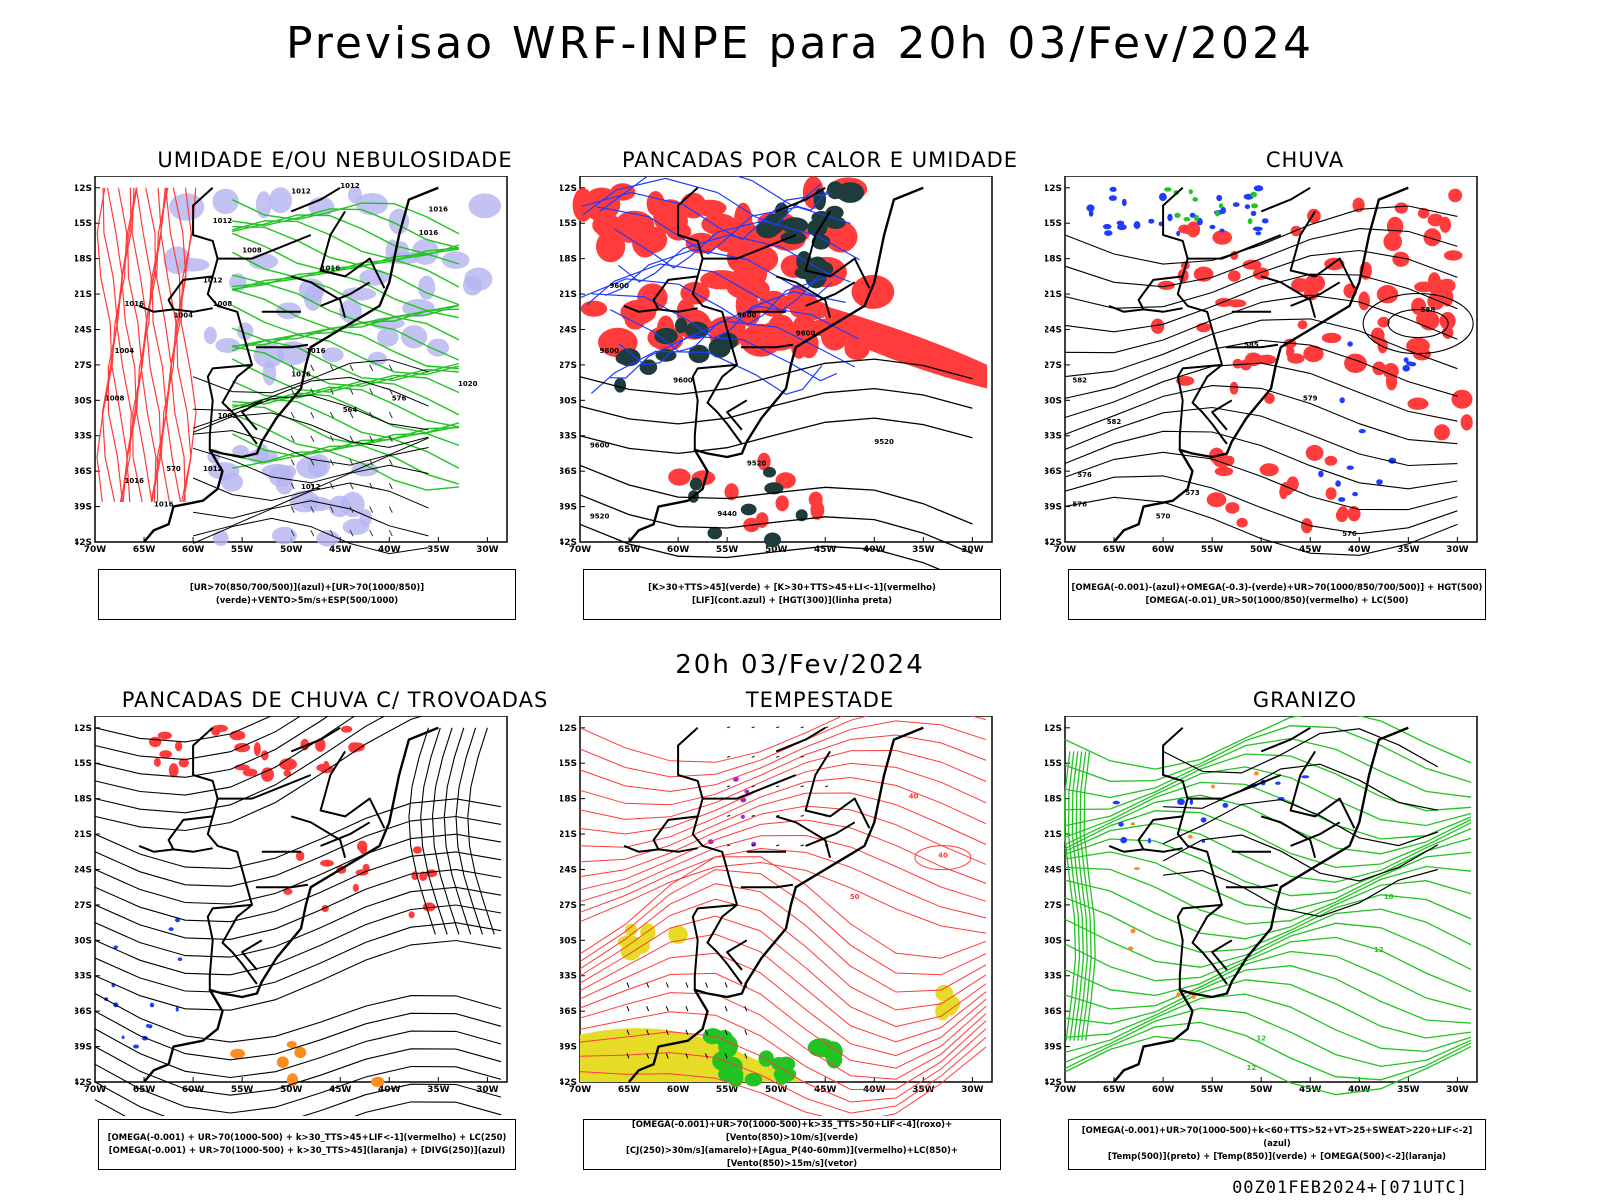 This screenshot has height=1200, width=1600. I want to click on contour-label: 1012, so click(350, 186).